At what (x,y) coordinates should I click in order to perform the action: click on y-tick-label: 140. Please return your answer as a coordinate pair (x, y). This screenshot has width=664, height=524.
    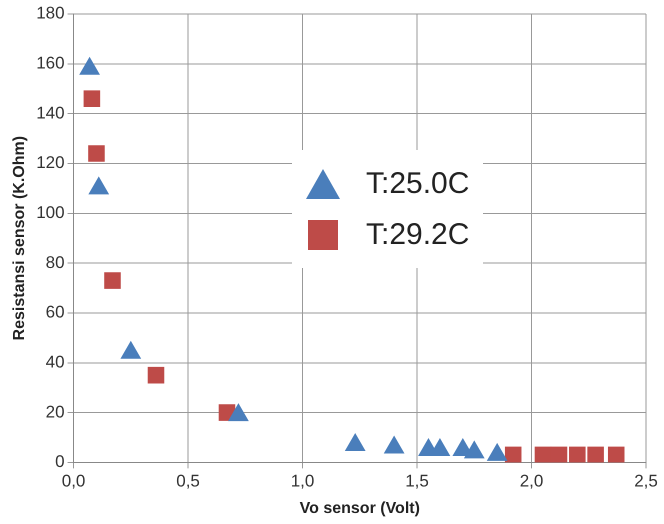
    Looking at the image, I should click on (50, 112).